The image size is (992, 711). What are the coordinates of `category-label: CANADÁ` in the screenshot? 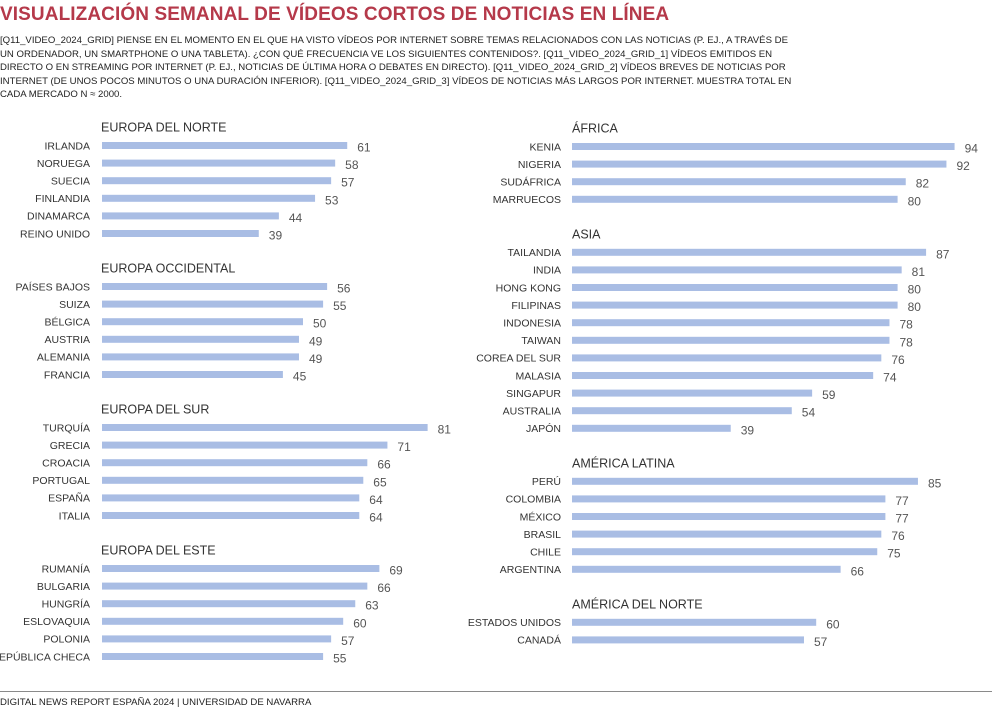 It's located at (539, 640).